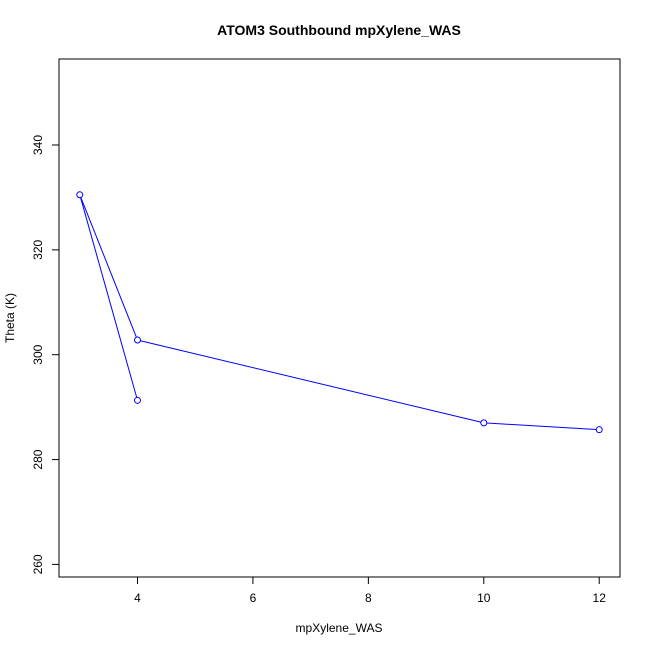 This screenshot has height=650, width=650. I want to click on x-axis: 4 6 8 10 12, so click(370, 590).